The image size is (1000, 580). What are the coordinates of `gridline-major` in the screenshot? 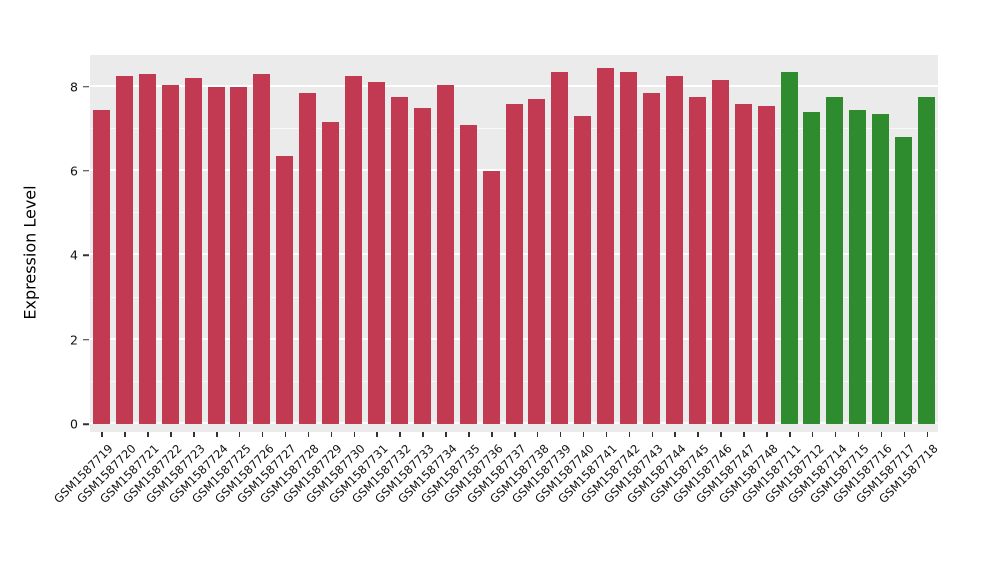 It's located at (514, 85).